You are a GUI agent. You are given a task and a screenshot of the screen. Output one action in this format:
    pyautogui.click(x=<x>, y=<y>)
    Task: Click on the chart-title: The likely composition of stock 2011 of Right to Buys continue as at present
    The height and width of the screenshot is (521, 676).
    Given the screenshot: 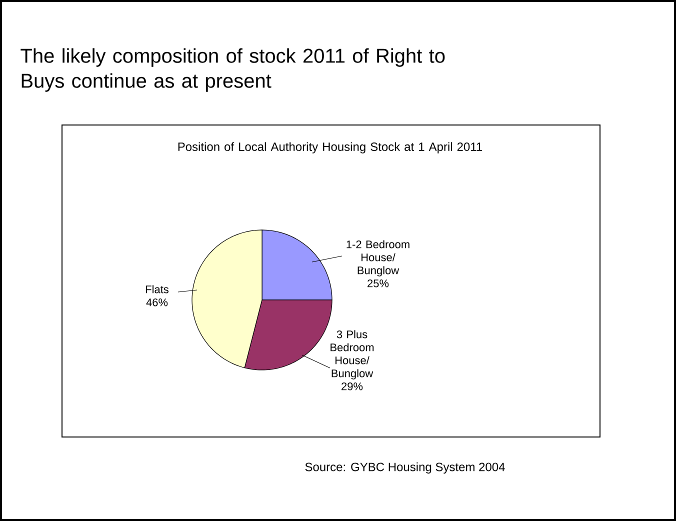 What is the action you would take?
    pyautogui.click(x=232, y=70)
    